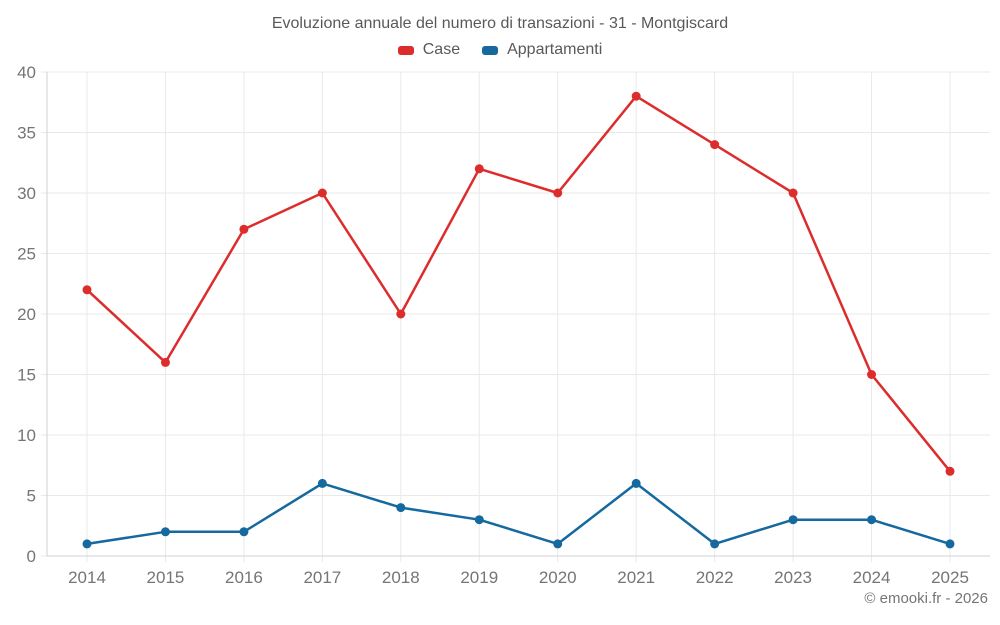  Describe the element at coordinates (87, 577) in the screenshot. I see `x-axis-tick-label: 2014` at that location.